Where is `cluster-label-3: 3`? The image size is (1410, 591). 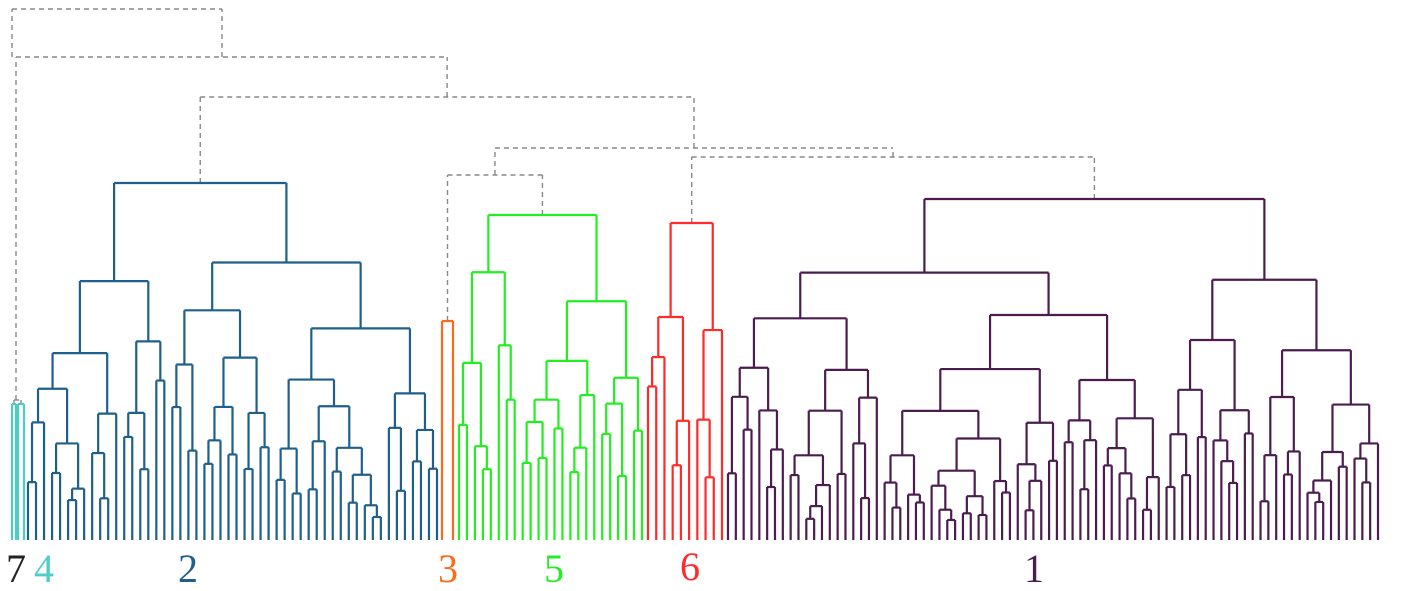
cluster-label-3: 3 is located at coordinates (448, 568).